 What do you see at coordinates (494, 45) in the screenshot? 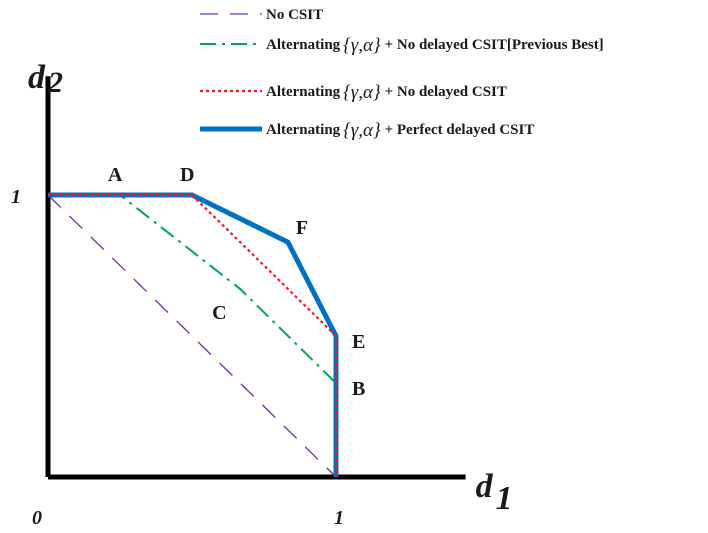
I see `legend-label-suffix-1: + No delayed CSIT[Previous Best]` at bounding box center [494, 45].